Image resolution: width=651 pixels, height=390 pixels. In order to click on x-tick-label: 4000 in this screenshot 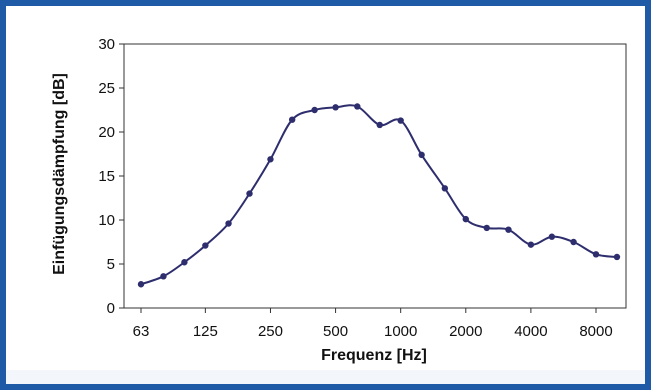, I will do `click(530, 331)`.